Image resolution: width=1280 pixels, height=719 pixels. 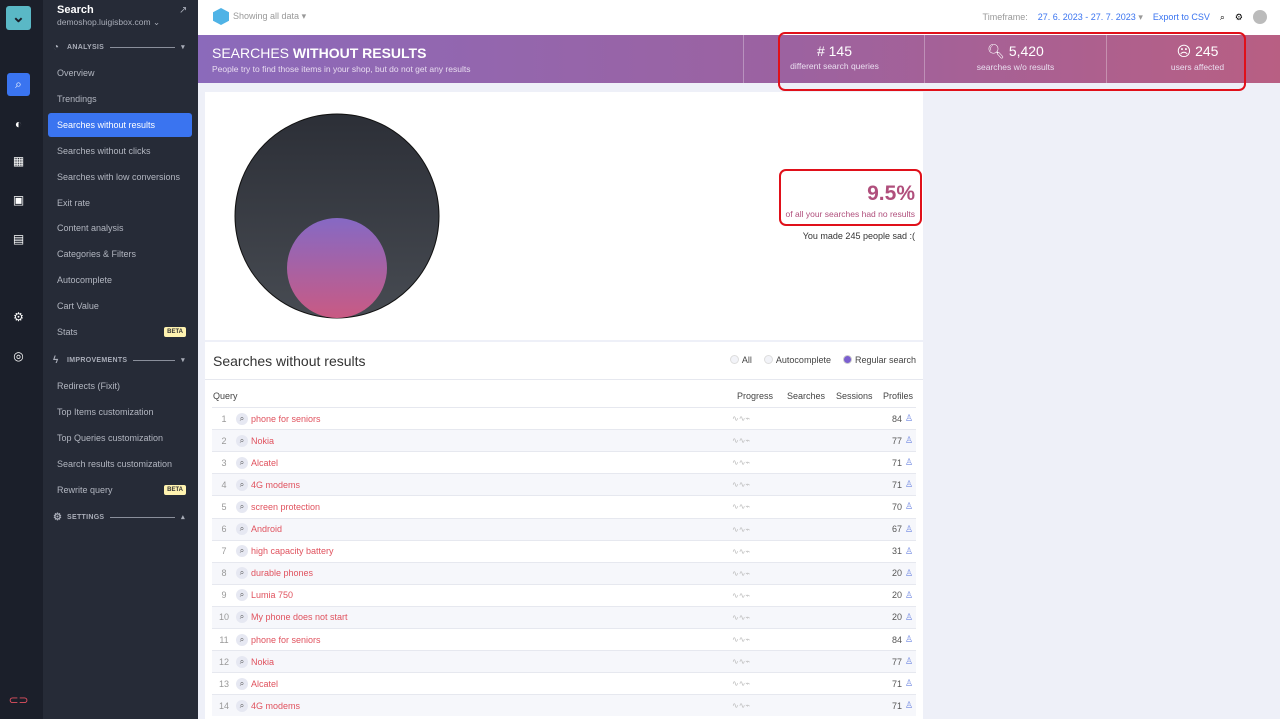 I want to click on query-link: durable phones, so click(x=282, y=573).